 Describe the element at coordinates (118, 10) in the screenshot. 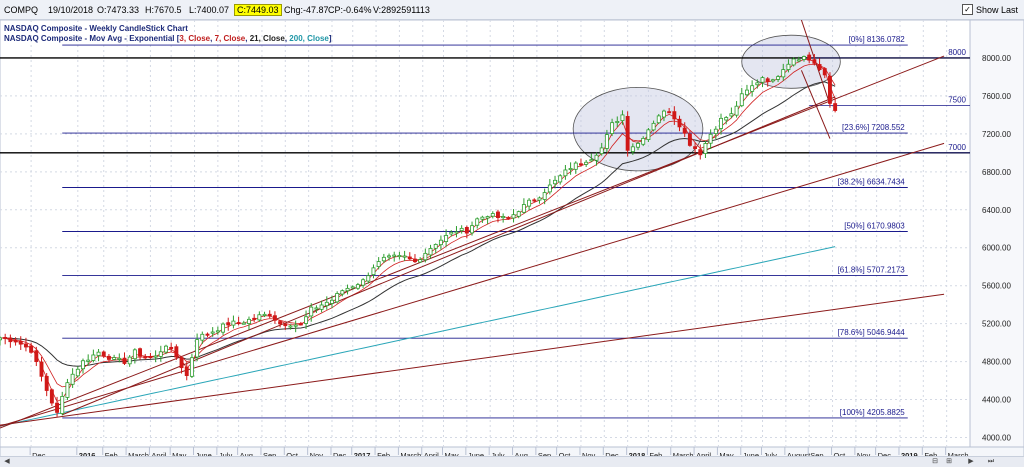

I see `open-label: O:7473.33` at that location.